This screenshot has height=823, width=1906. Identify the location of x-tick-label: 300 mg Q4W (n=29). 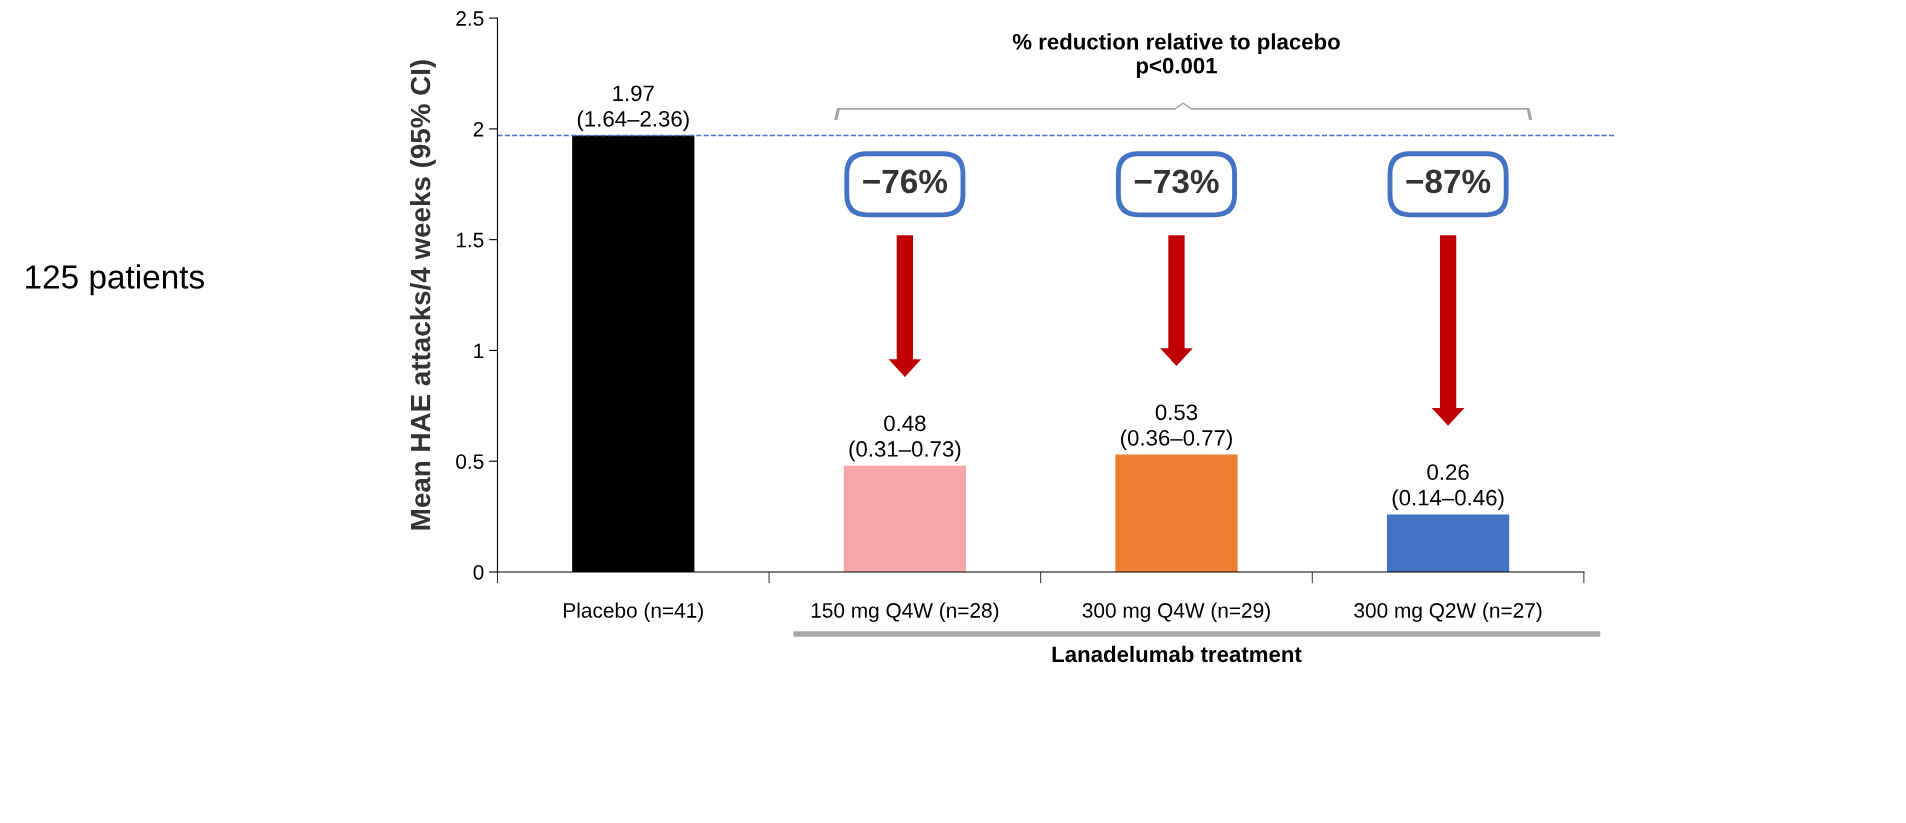
(1176, 612).